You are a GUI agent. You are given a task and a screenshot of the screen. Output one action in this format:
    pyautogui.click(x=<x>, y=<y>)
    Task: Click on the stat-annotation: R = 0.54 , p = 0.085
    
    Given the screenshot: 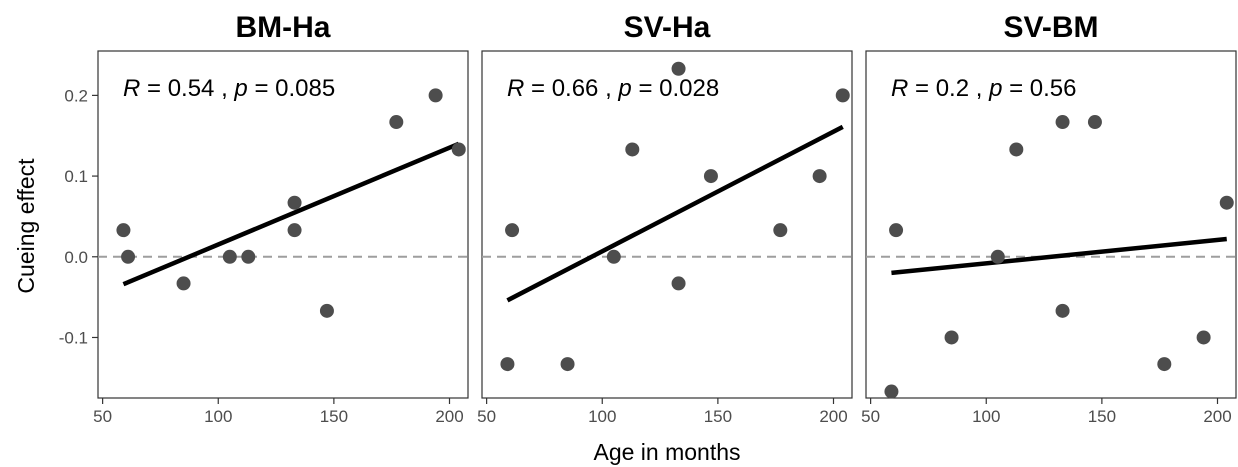 What is the action you would take?
    pyautogui.click(x=229, y=88)
    